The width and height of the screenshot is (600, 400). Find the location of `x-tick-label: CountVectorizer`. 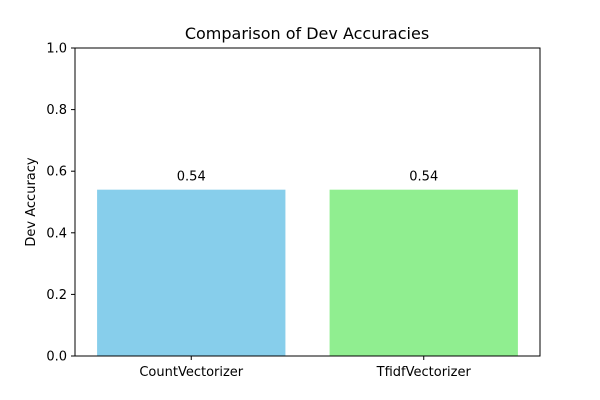

x-tick-label: CountVectorizer is located at coordinates (191, 372).